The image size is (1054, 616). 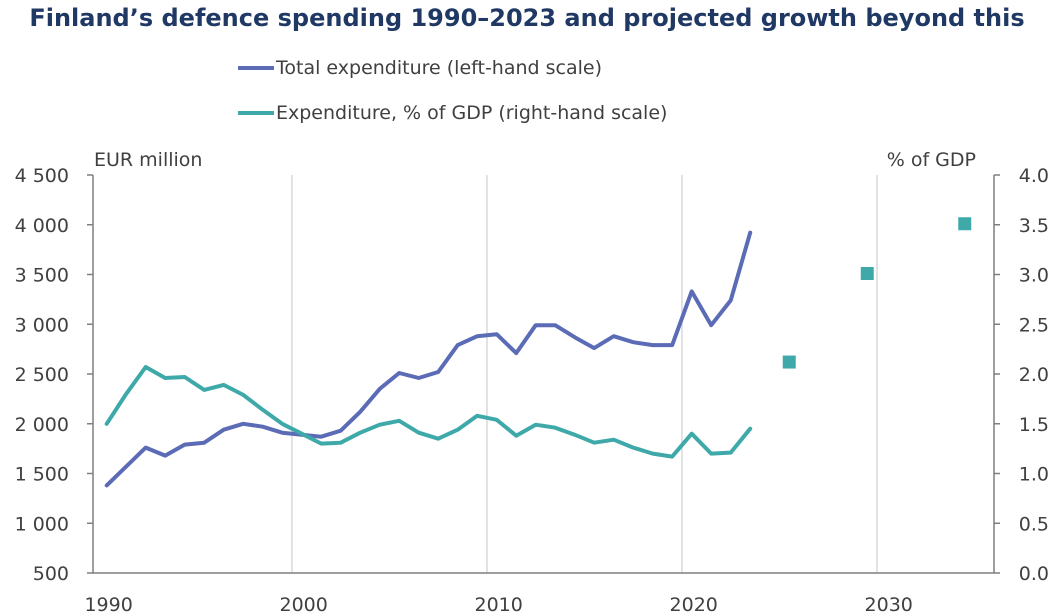 What do you see at coordinates (931, 160) in the screenshot?
I see `right-axis-title: % of GDP` at bounding box center [931, 160].